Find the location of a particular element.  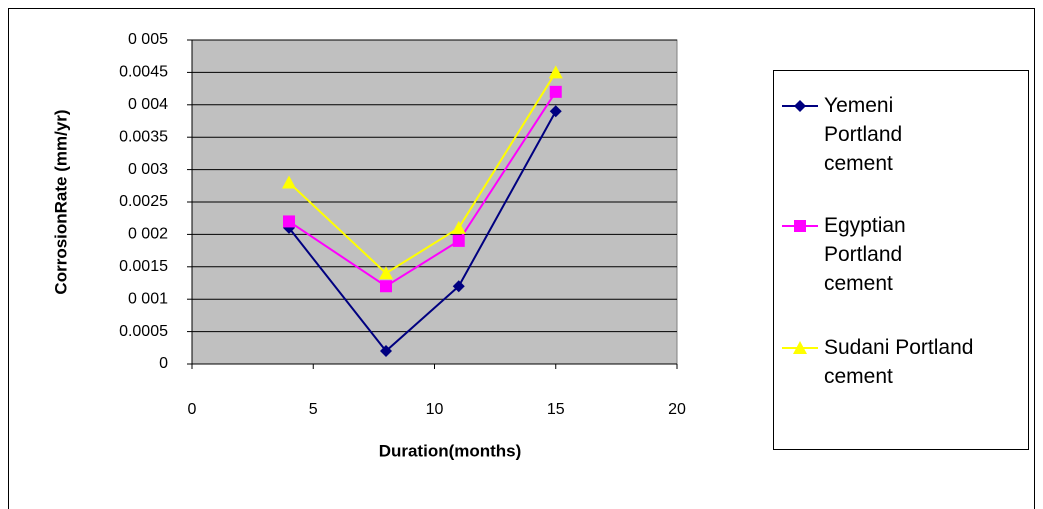

y-tick-label: 0.0005 is located at coordinates (143, 331).